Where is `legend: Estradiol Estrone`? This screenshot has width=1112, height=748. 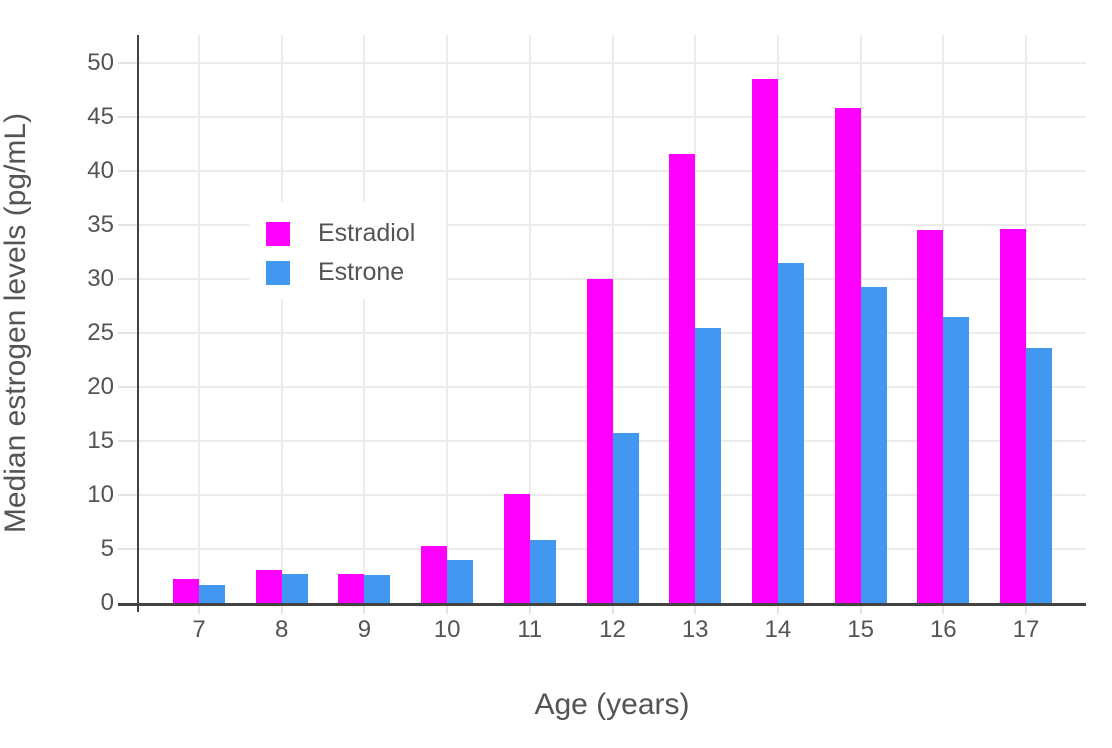 legend: Estradiol Estrone is located at coordinates (347, 250).